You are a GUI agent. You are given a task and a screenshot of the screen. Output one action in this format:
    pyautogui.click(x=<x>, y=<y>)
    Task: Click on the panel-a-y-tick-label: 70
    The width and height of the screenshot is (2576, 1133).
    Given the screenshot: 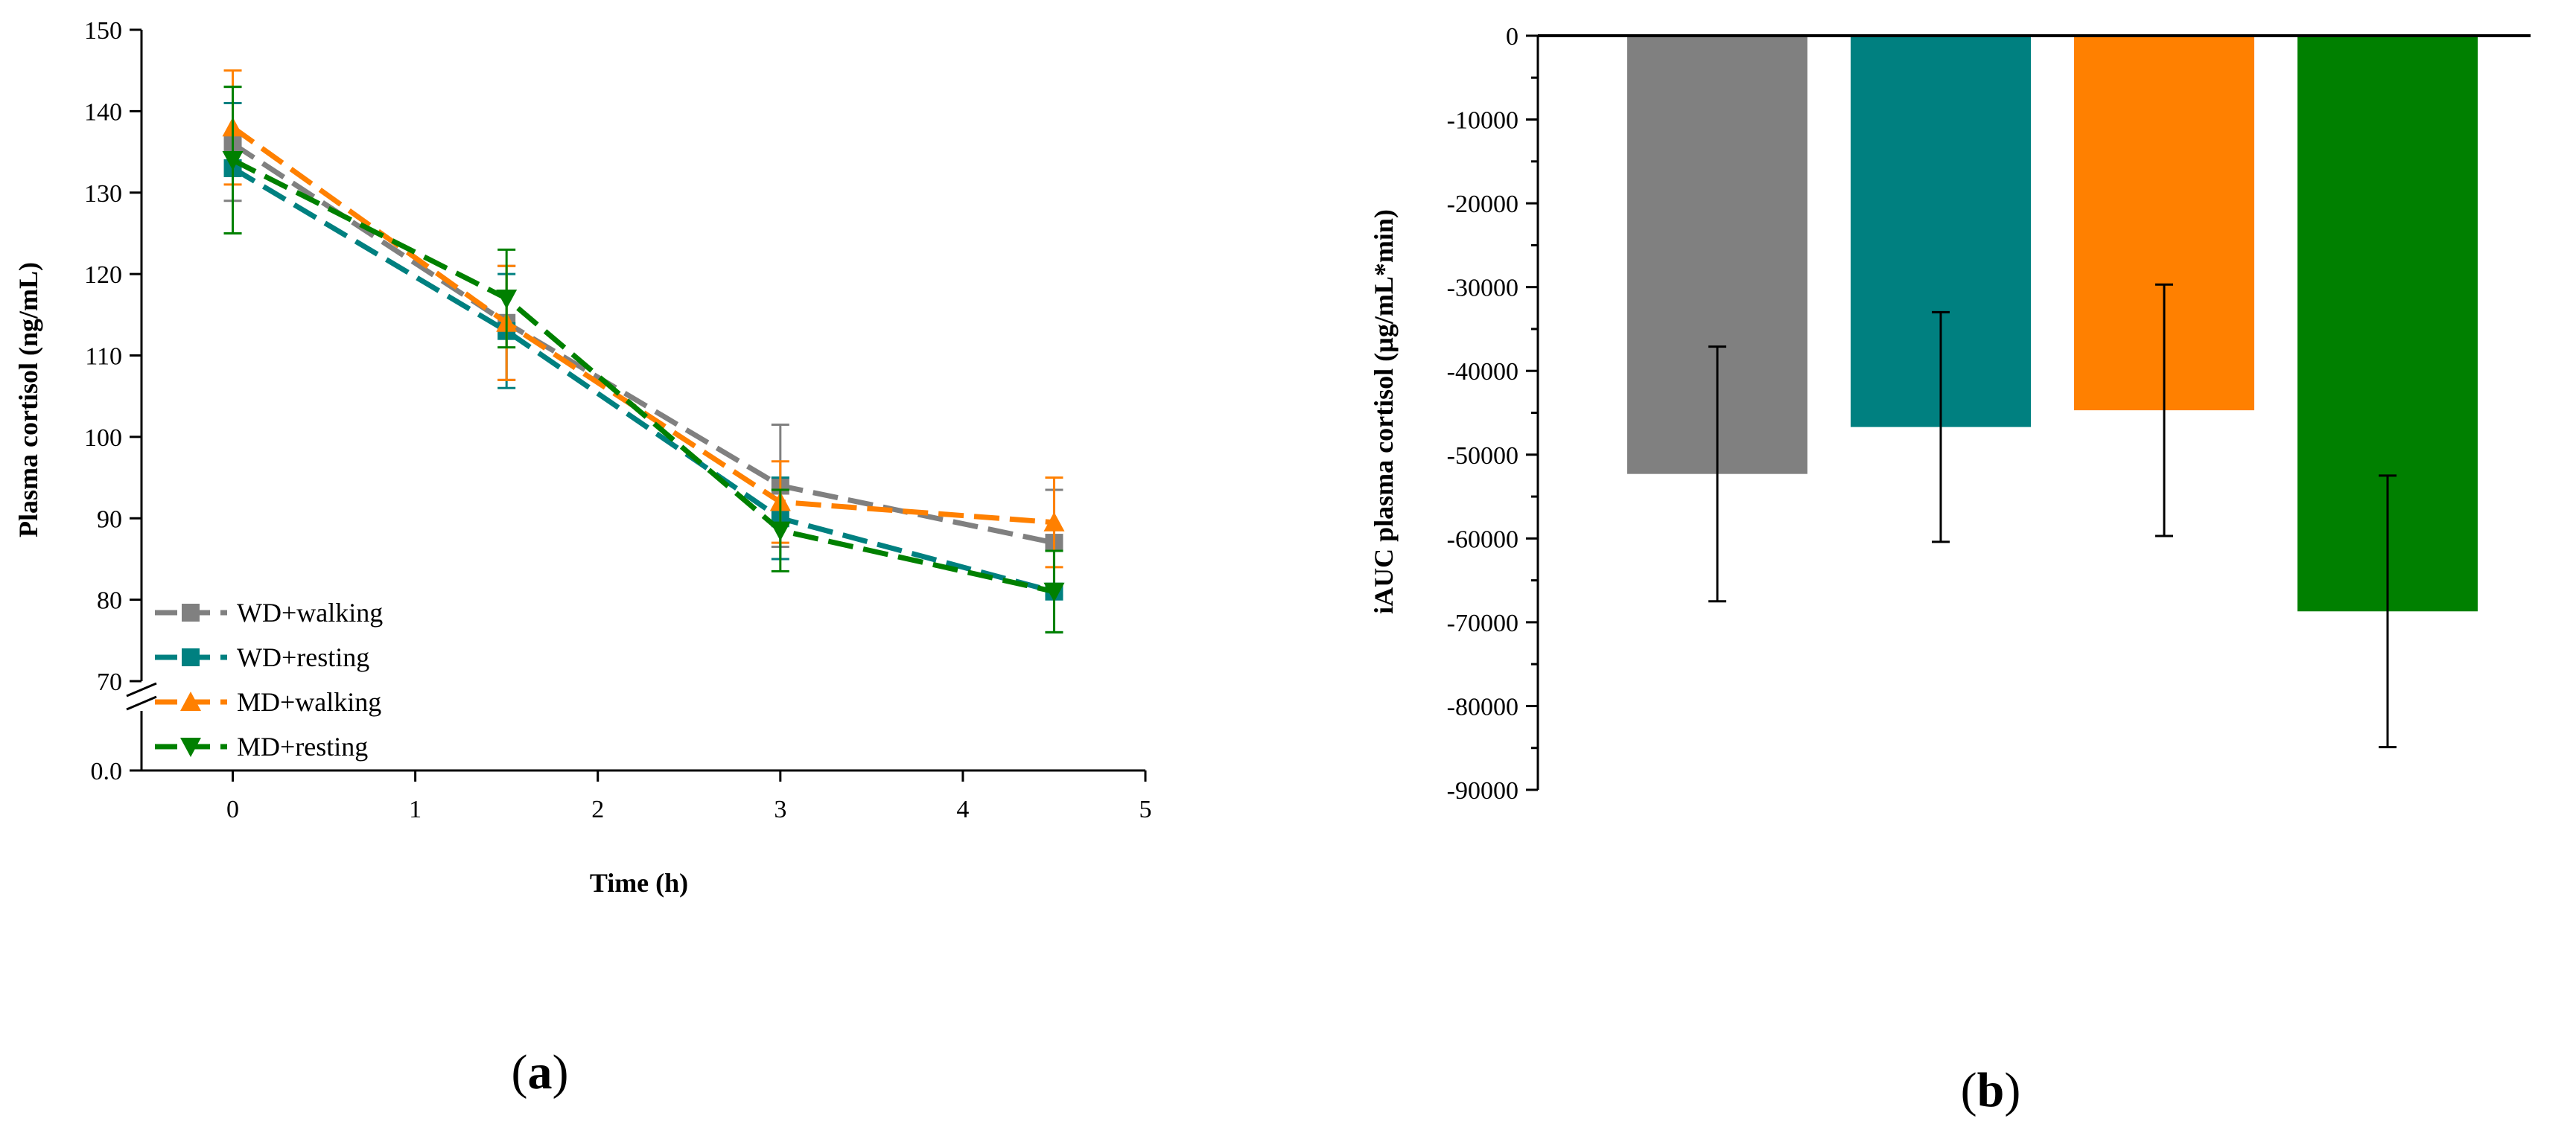 What is the action you would take?
    pyautogui.click(x=109, y=682)
    